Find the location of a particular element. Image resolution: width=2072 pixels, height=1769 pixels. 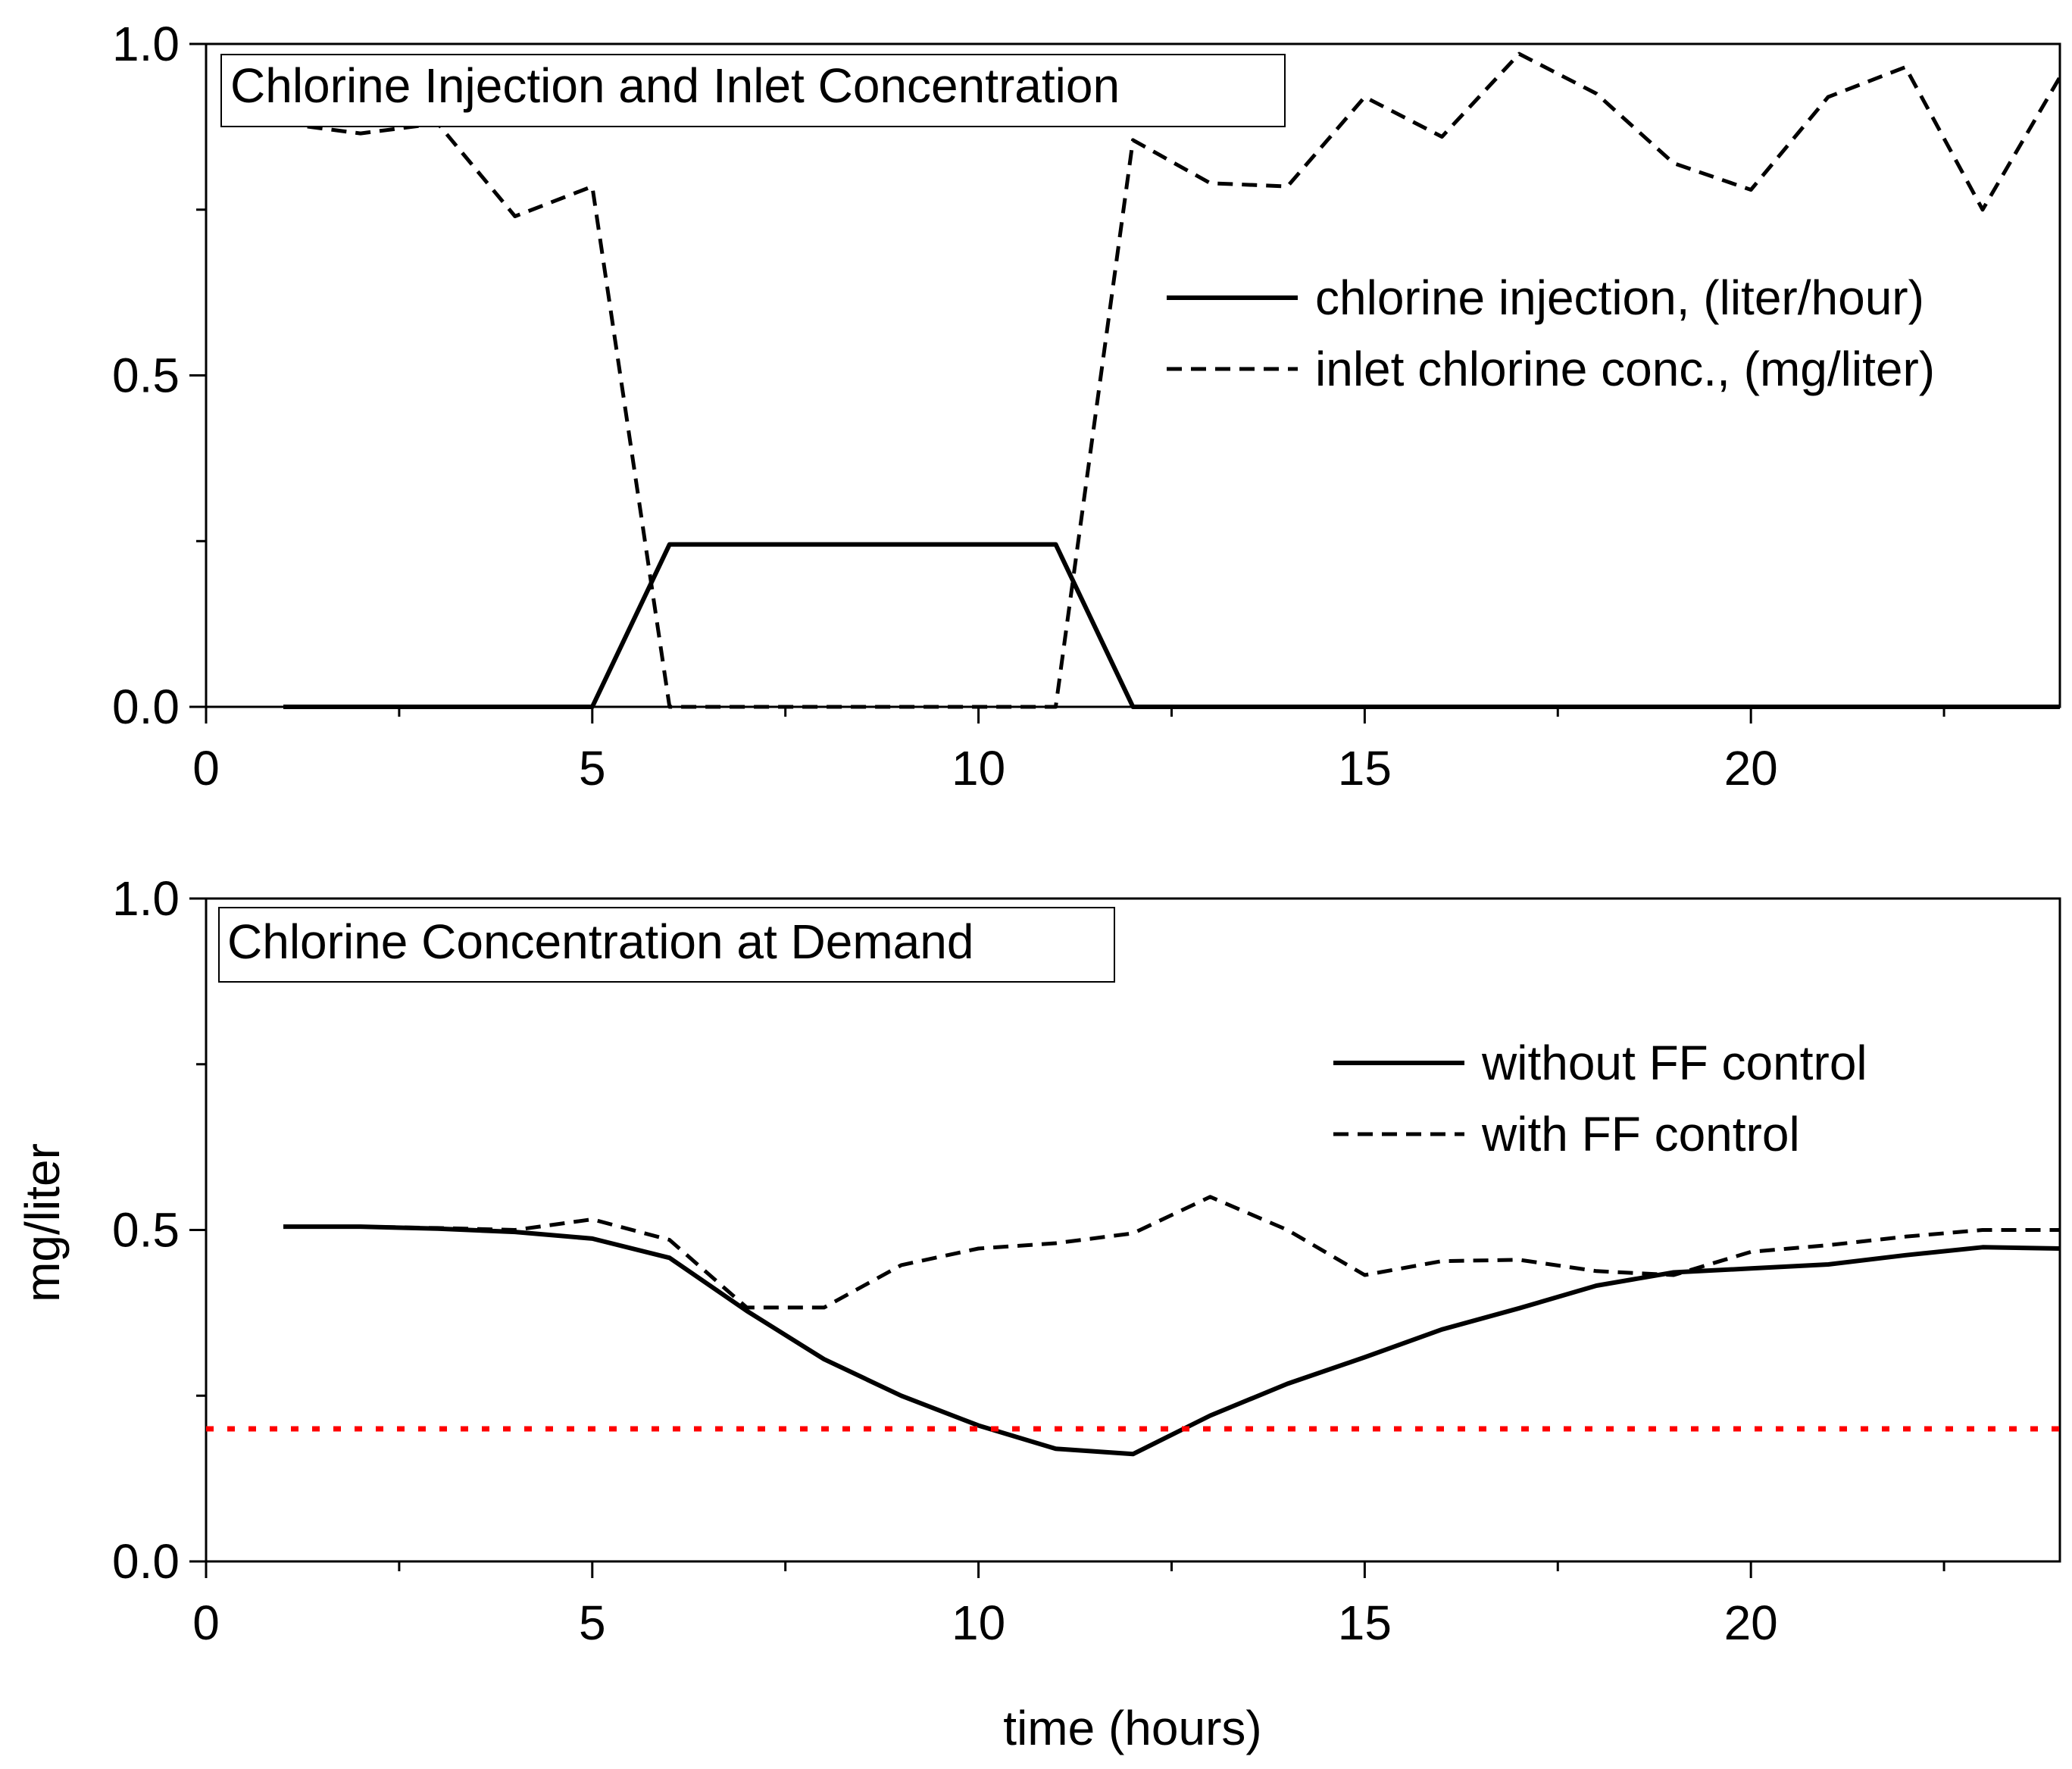

legend-label: chlorine injection, (liter/hour) is located at coordinates (1619, 297).